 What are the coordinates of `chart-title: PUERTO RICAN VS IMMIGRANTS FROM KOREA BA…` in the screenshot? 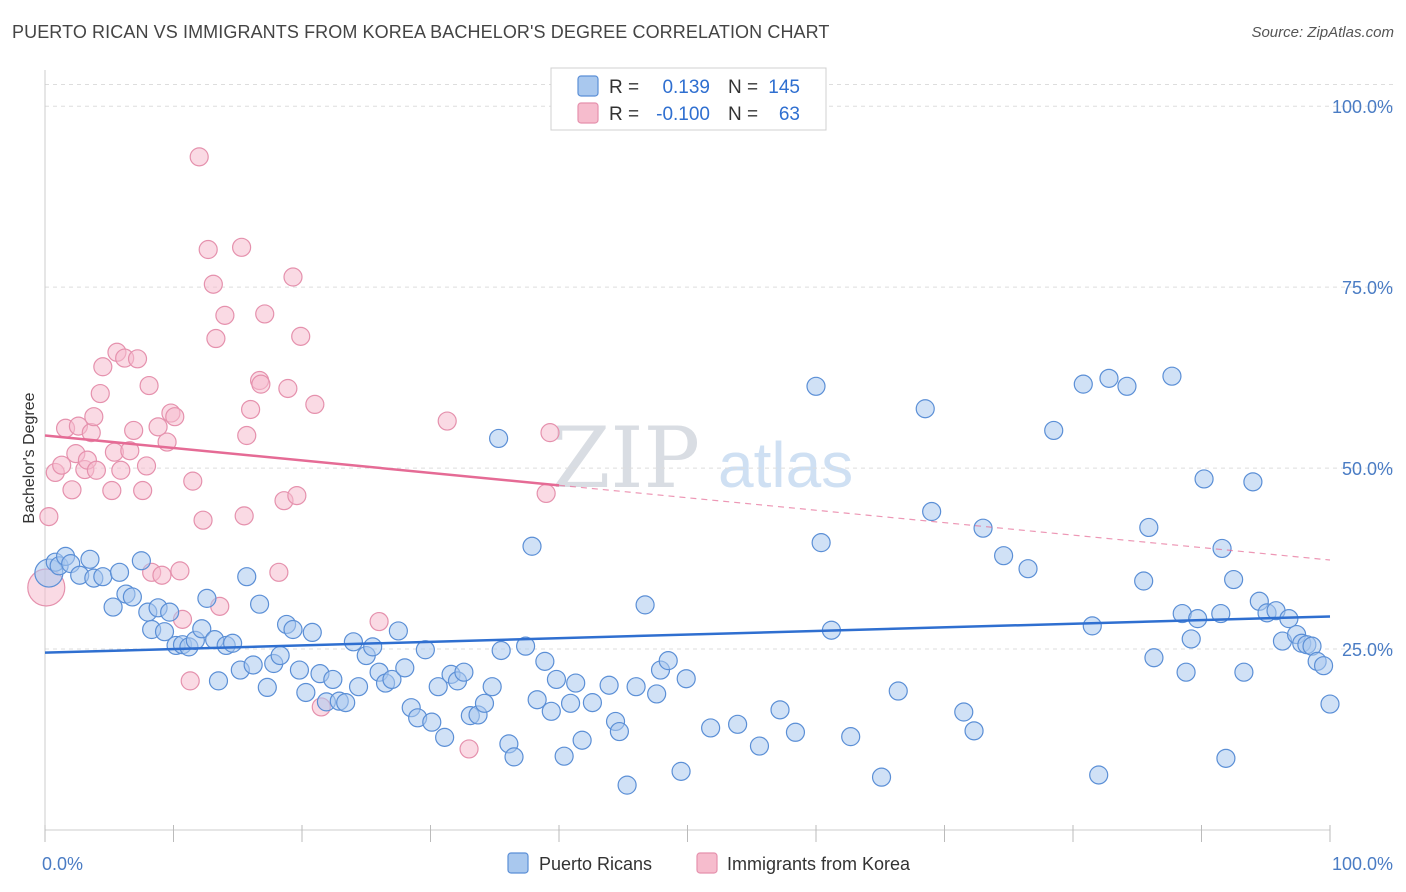 It's located at (421, 32).